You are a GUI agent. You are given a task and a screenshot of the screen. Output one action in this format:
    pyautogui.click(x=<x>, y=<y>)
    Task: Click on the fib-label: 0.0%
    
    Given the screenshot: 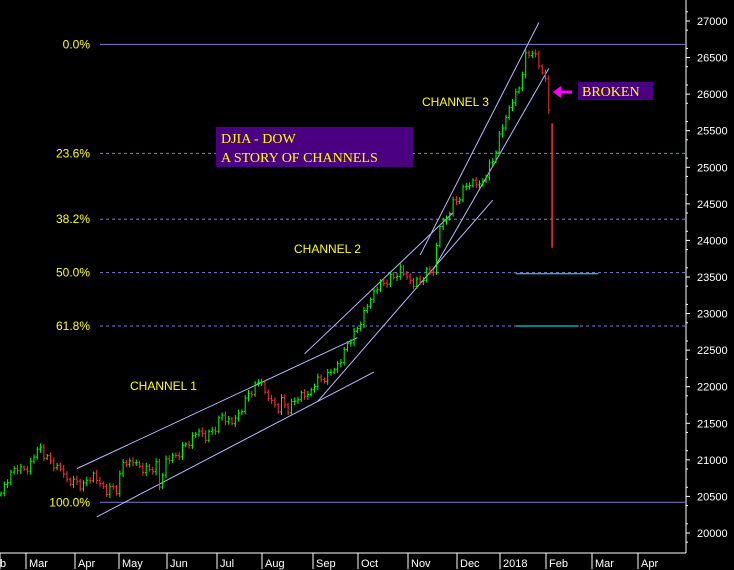 What is the action you would take?
    pyautogui.click(x=77, y=44)
    